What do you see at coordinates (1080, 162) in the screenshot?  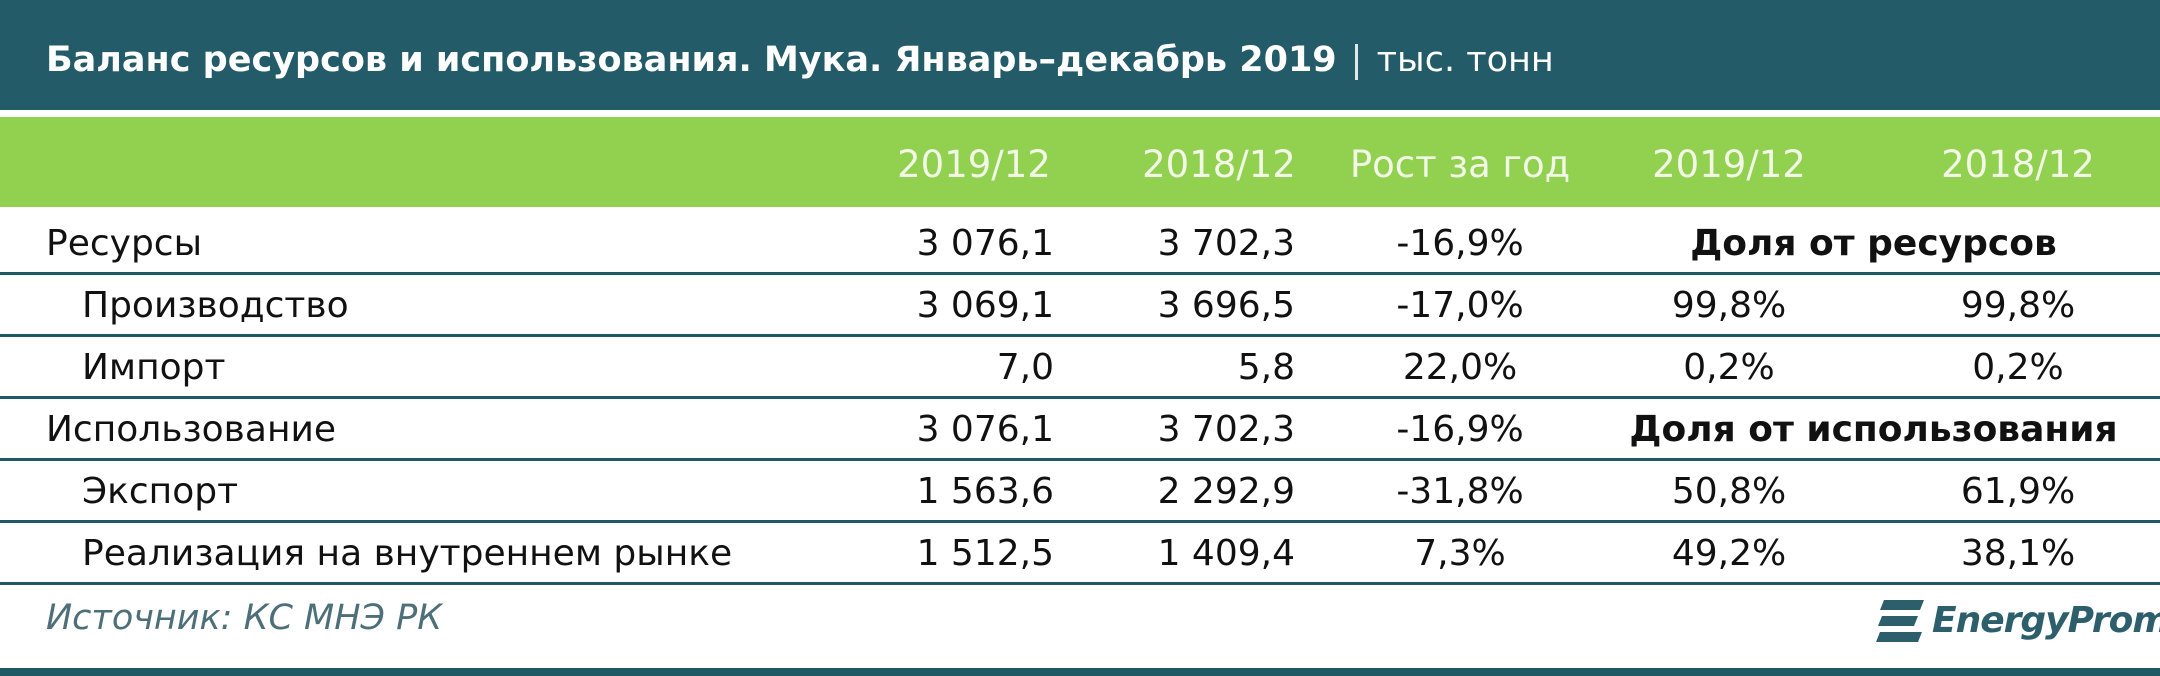 I see `header-row` at bounding box center [1080, 162].